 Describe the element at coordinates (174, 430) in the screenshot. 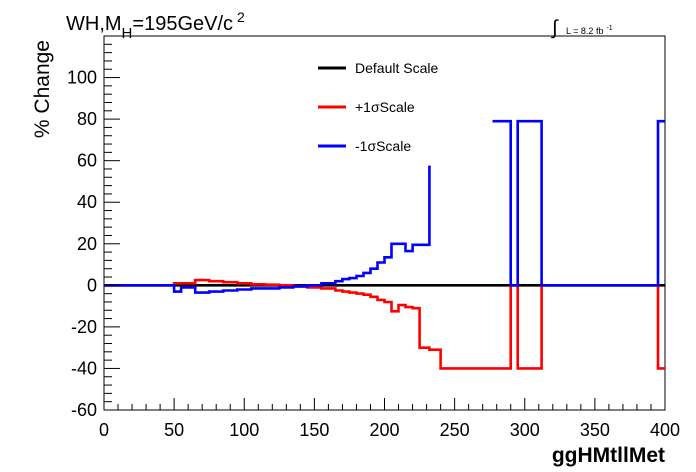

I see `x-tick-label: 50` at that location.